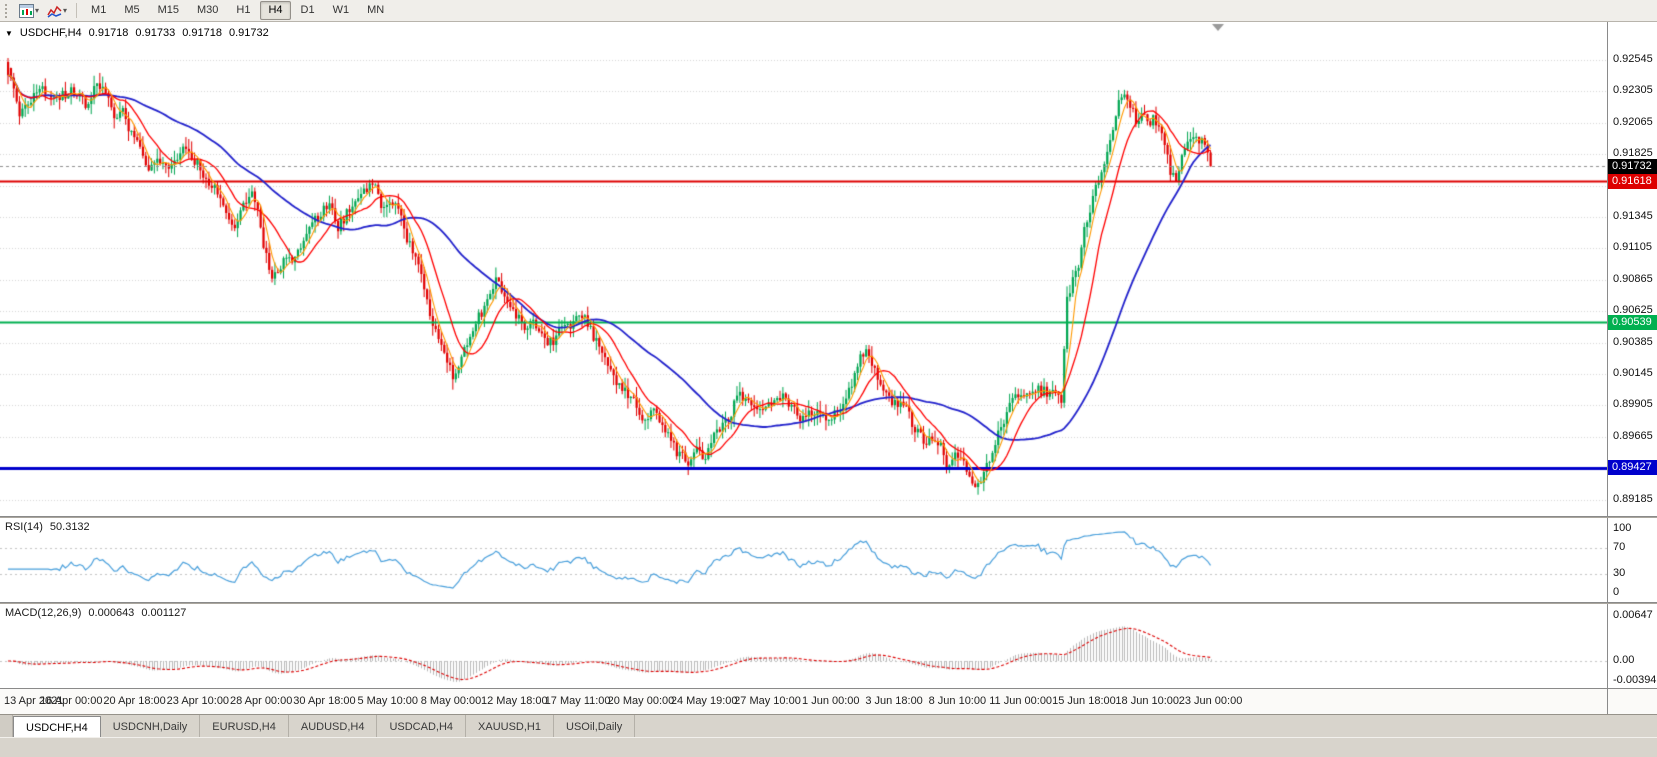 Image resolution: width=1657 pixels, height=757 pixels. I want to click on chart-tab-audusd-h4: AUDUSD,H4, so click(333, 727).